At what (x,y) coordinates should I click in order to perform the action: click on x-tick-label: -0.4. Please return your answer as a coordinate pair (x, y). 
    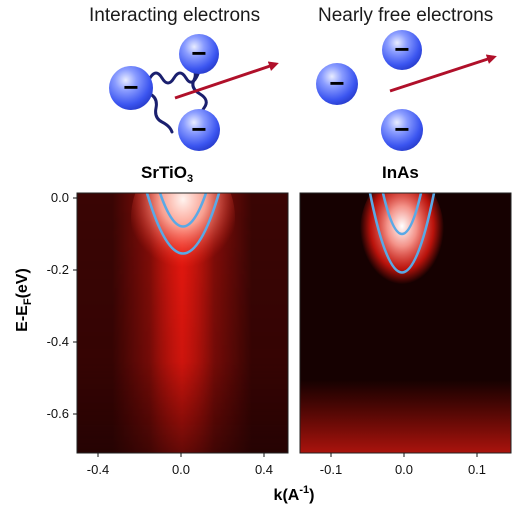
    Looking at the image, I should click on (98, 469).